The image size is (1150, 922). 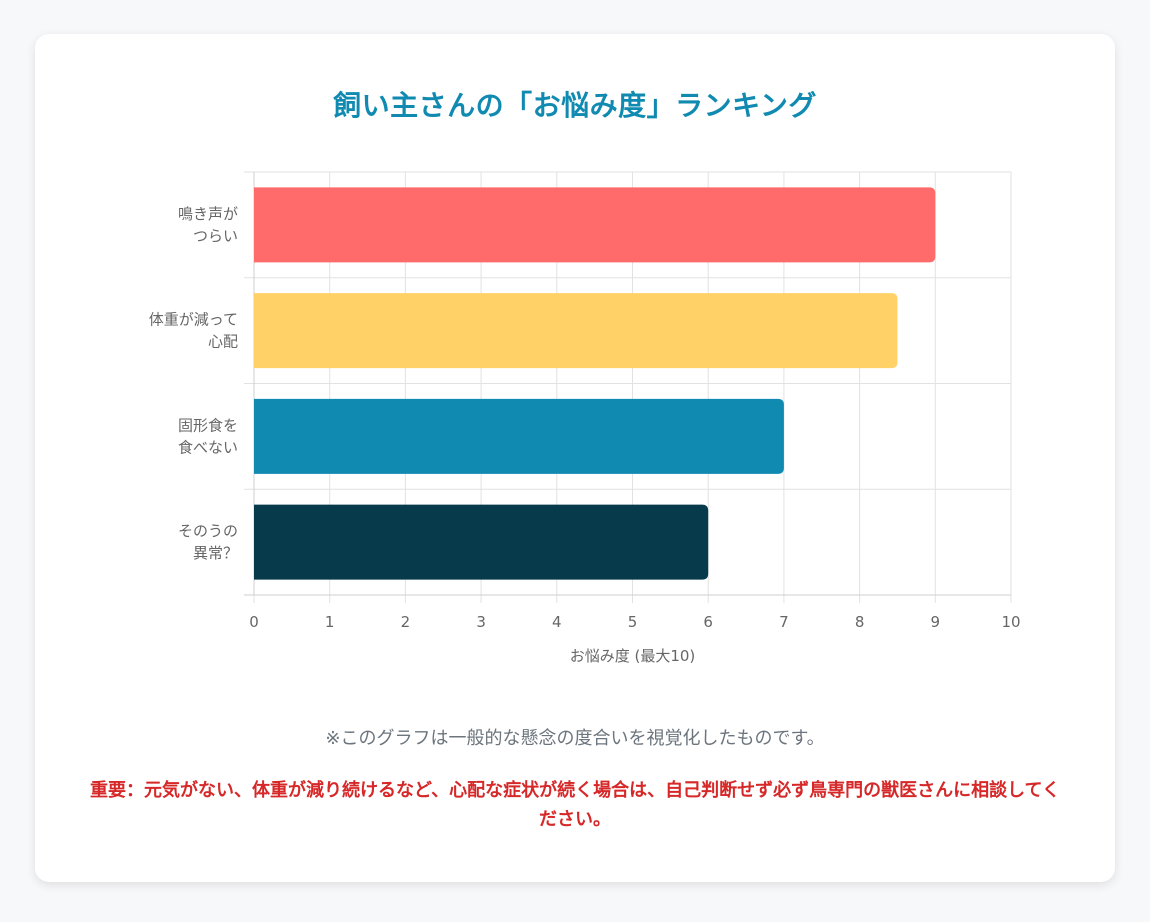 I want to click on x-tick-label: 10, so click(x=1010, y=622).